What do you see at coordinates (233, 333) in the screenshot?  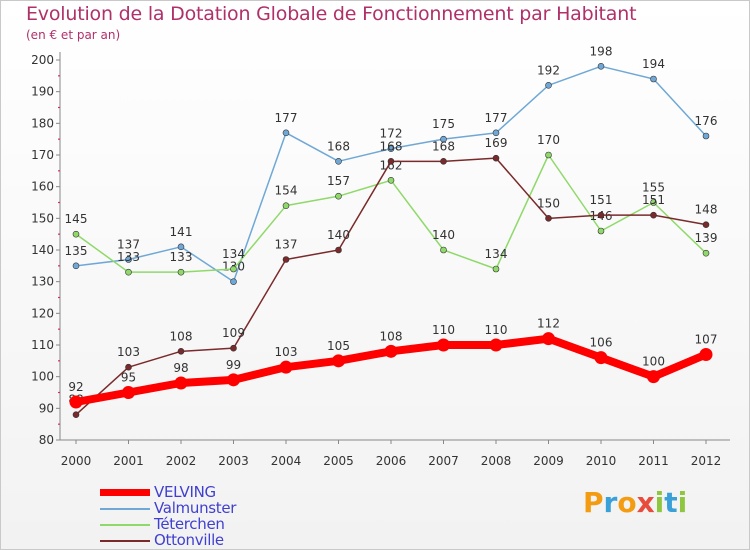 I see `data-label: 109` at bounding box center [233, 333].